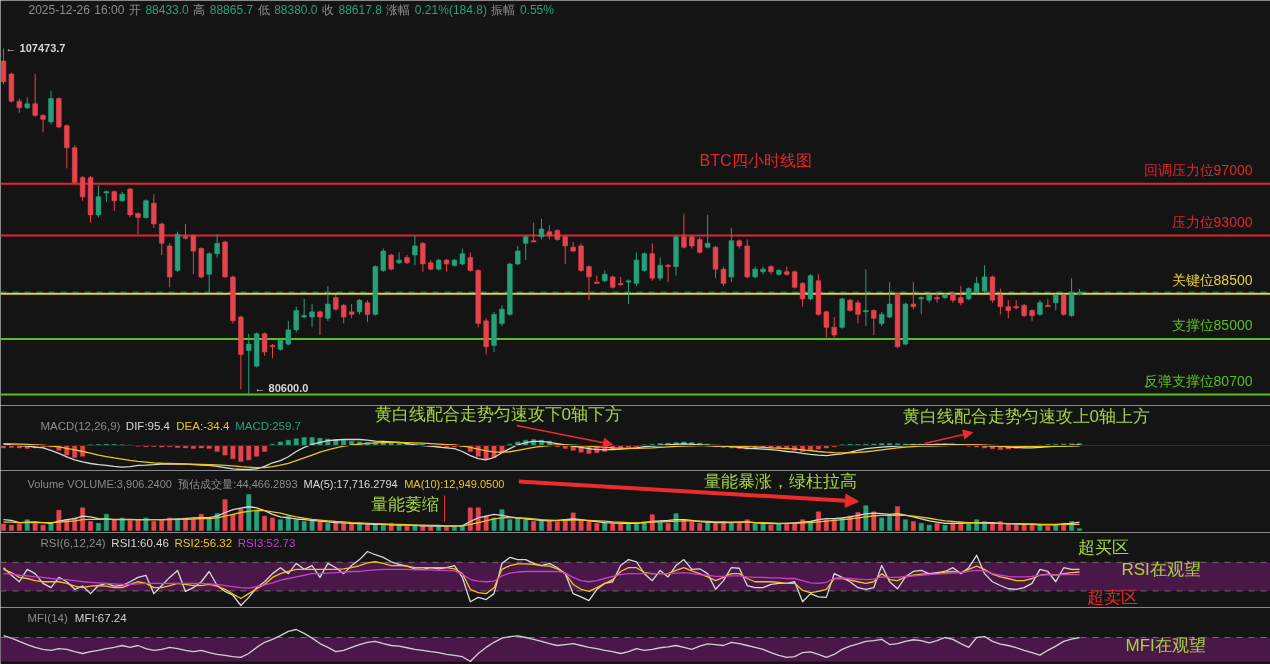 Image resolution: width=1270 pixels, height=664 pixels. Describe the element at coordinates (1103, 547) in the screenshot. I see `annotation: 超买区` at that location.